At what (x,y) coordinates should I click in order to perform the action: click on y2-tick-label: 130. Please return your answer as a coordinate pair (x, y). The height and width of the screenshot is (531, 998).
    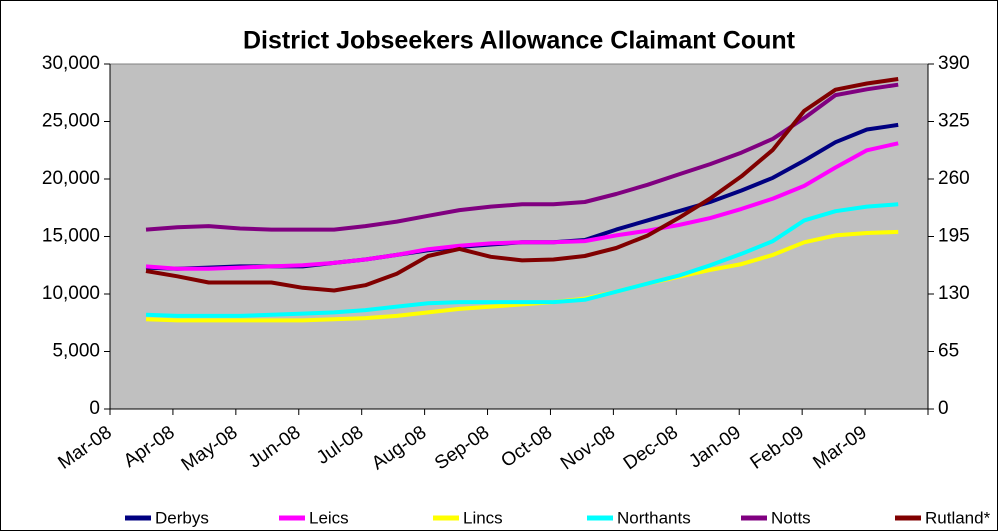
    Looking at the image, I should click on (954, 293).